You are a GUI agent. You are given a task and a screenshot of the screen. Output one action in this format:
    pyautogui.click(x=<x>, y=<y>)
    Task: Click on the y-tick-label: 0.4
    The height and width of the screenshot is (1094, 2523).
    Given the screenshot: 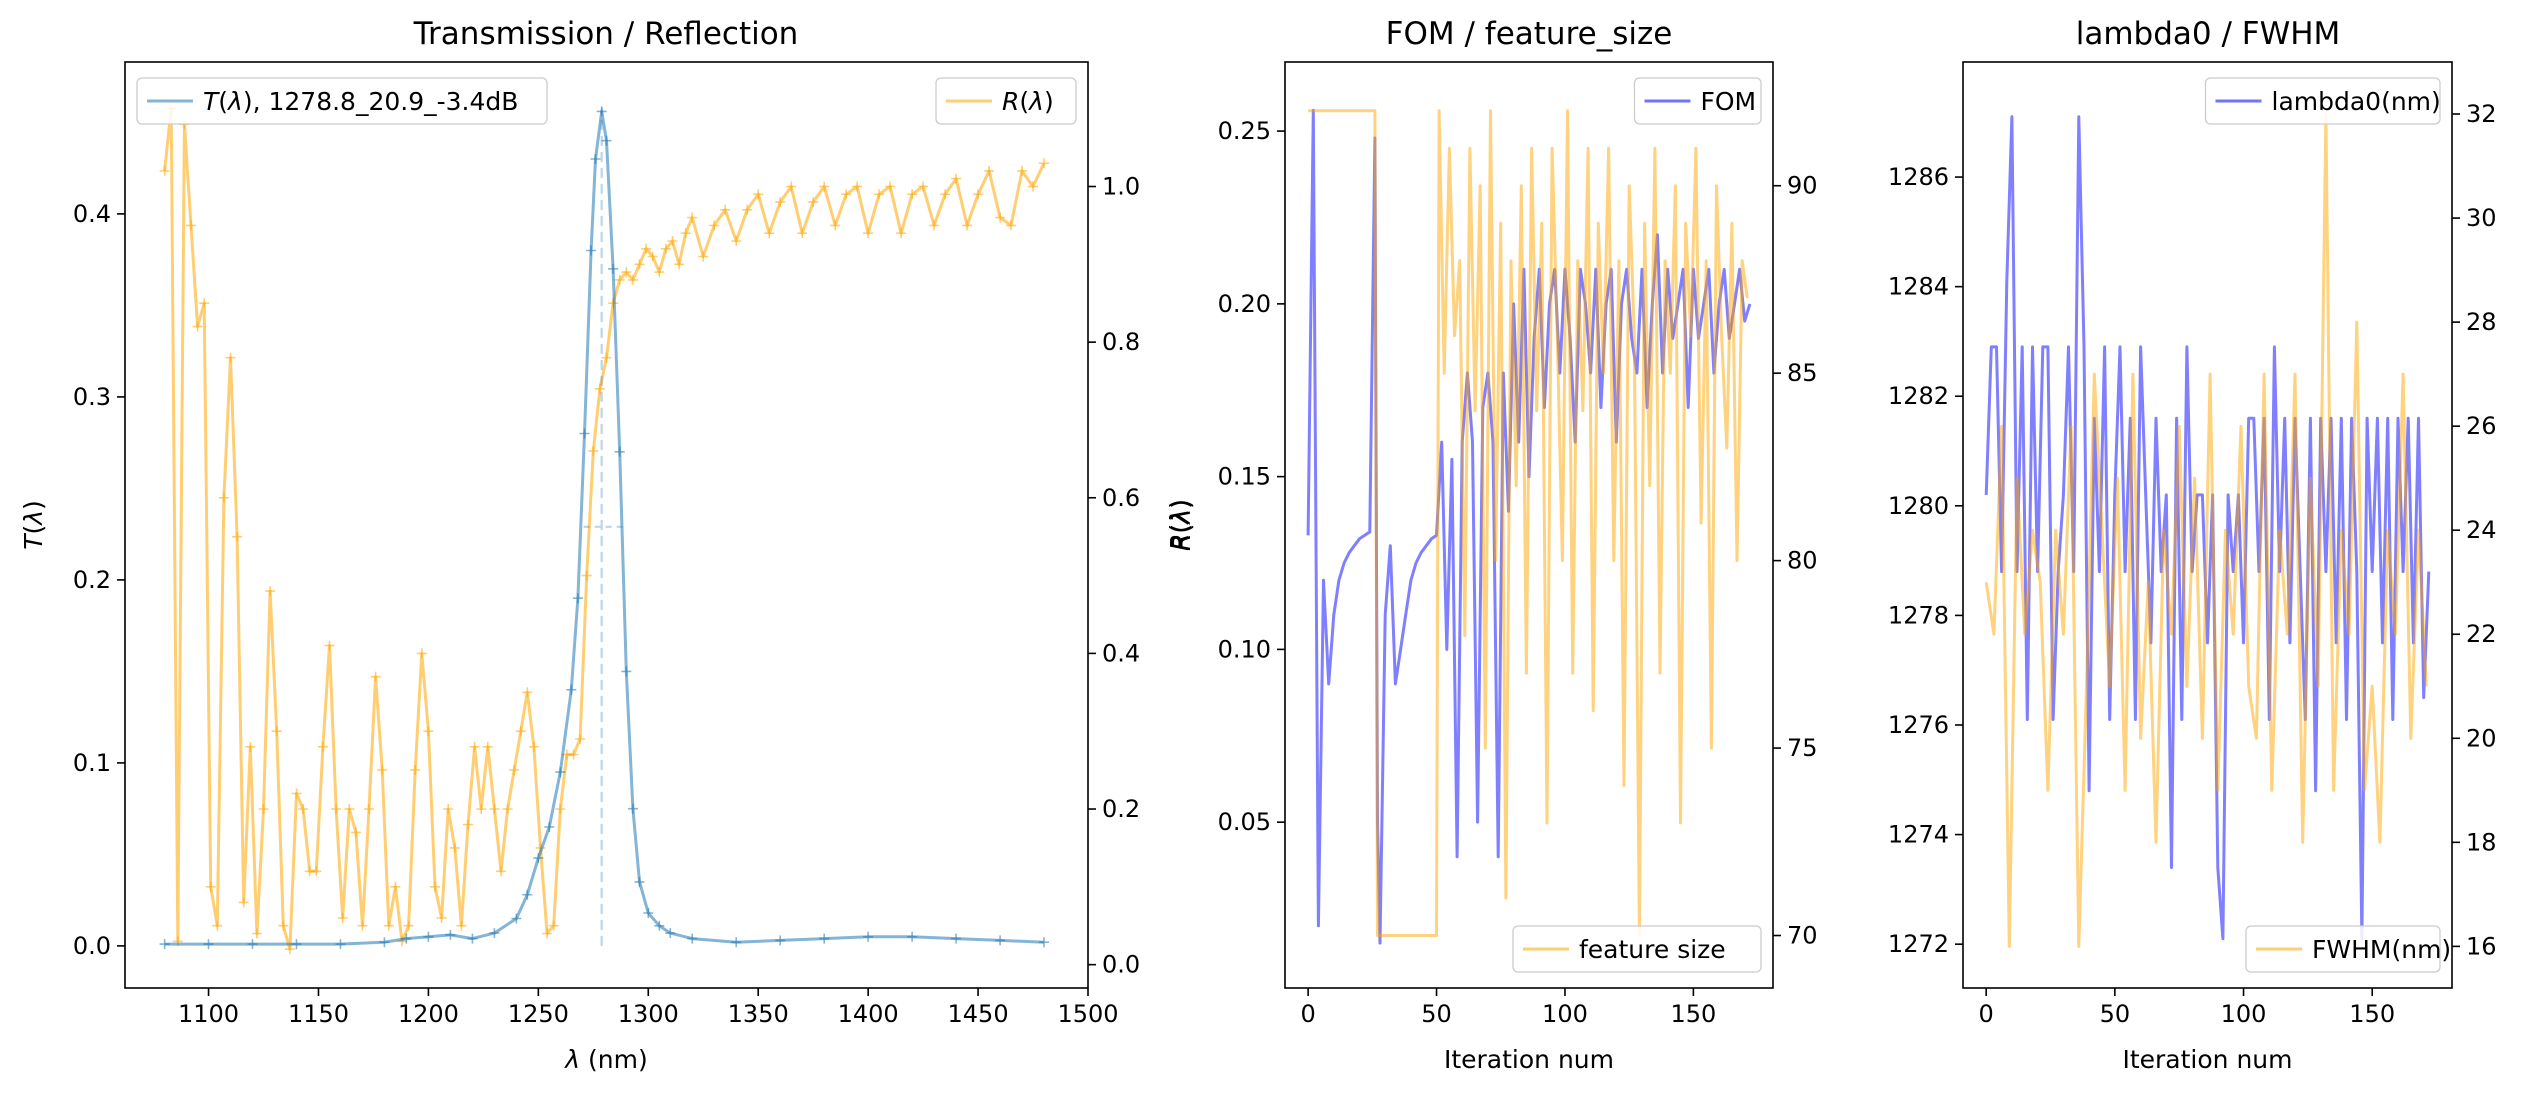 What is the action you would take?
    pyautogui.click(x=92, y=214)
    